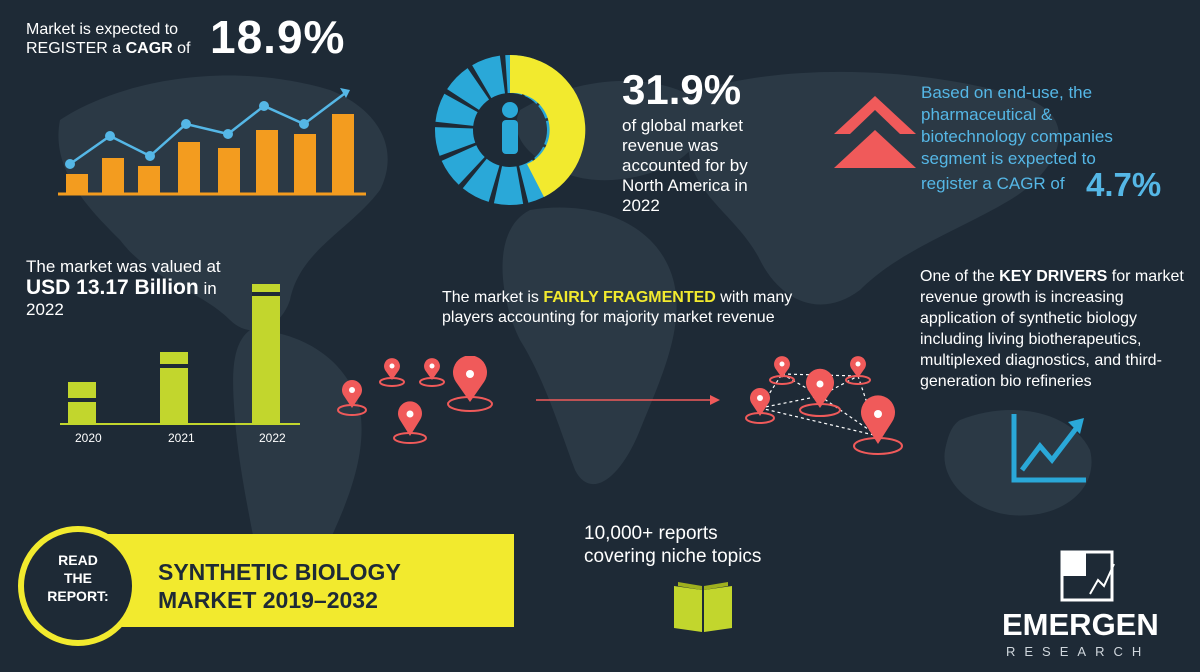 This screenshot has width=1200, height=672. Describe the element at coordinates (824, 405) in the screenshot. I see `location-pins-network-icon` at that location.